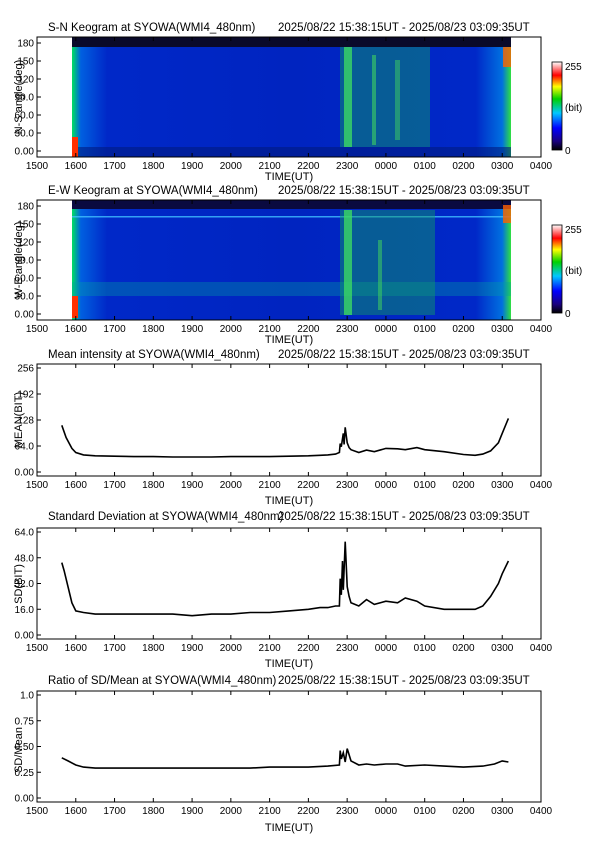 Image resolution: width=595 pixels, height=842 pixels. I want to click on sn-xtick-label: 0000, so click(386, 166).